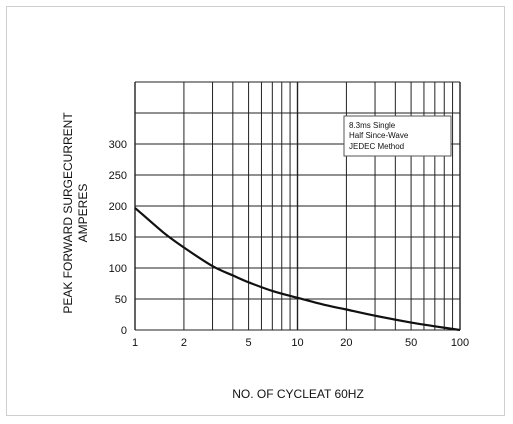  I want to click on x-tick-label: 100, so click(460, 343).